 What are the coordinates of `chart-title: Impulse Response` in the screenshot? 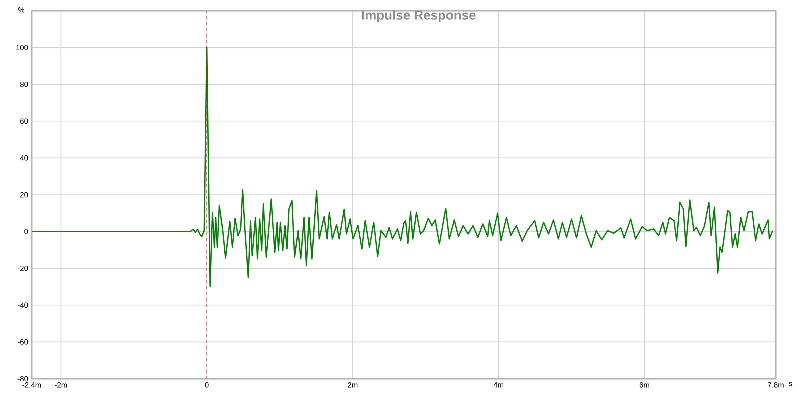 It's located at (419, 16).